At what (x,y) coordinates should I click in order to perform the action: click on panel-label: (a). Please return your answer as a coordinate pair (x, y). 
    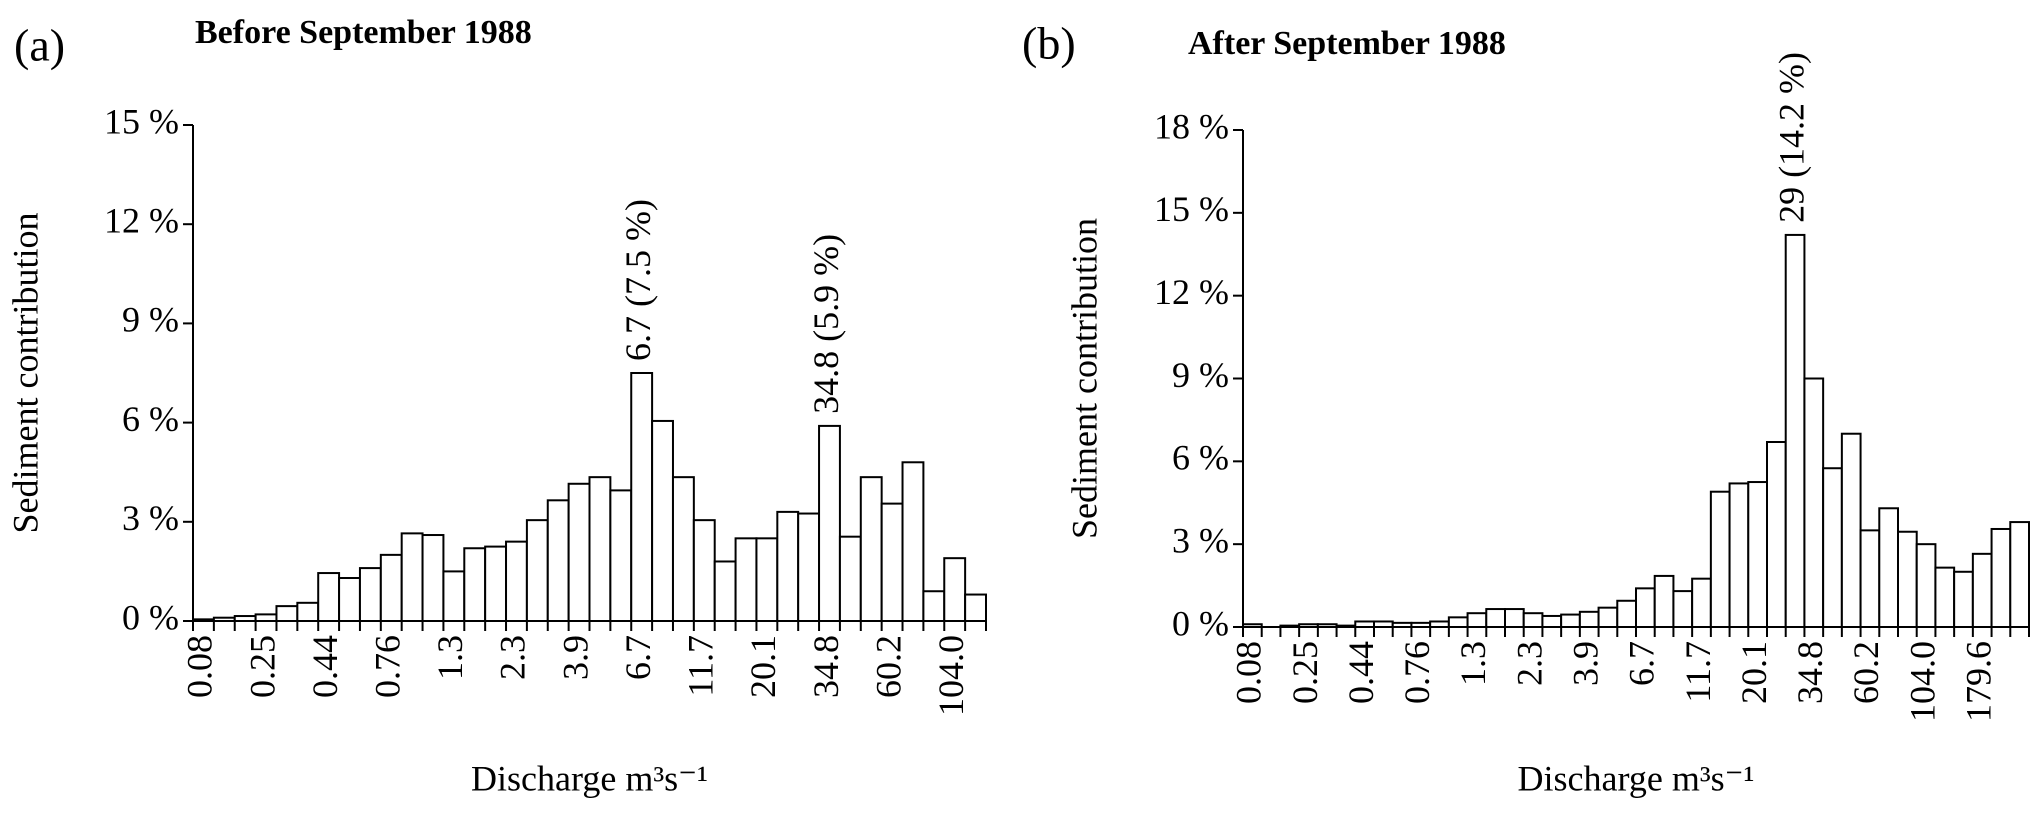
    Looking at the image, I should click on (39, 45).